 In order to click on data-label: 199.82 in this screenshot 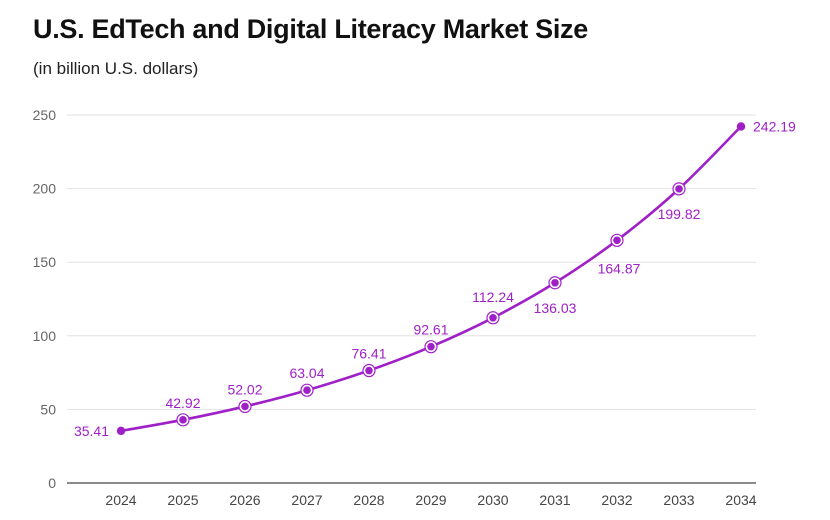, I will do `click(679, 214)`.